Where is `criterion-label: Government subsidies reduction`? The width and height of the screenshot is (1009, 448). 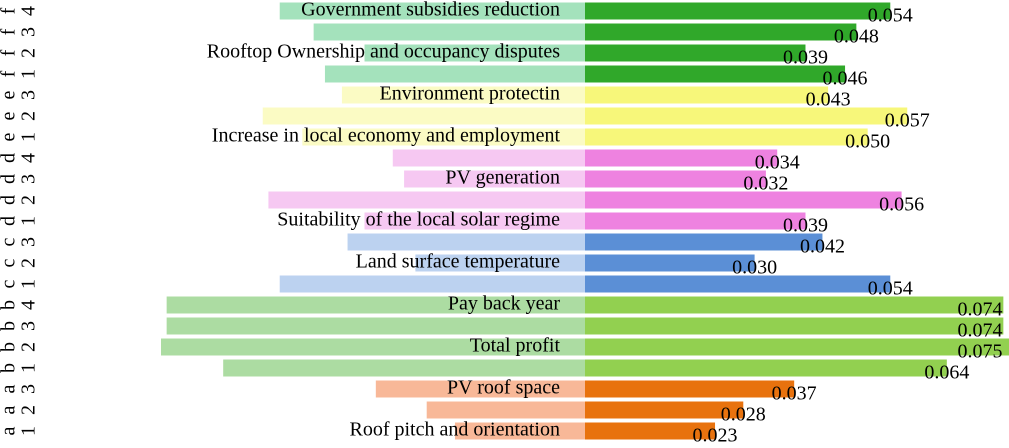
criterion-label: Government subsidies reduction is located at coordinates (430, 10).